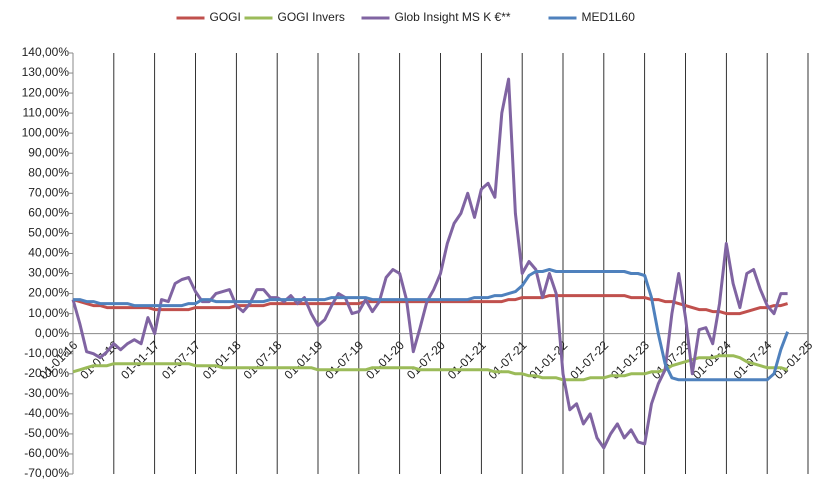  Describe the element at coordinates (48, 253) in the screenshot. I see `y-tick-label: 40,00%` at that location.